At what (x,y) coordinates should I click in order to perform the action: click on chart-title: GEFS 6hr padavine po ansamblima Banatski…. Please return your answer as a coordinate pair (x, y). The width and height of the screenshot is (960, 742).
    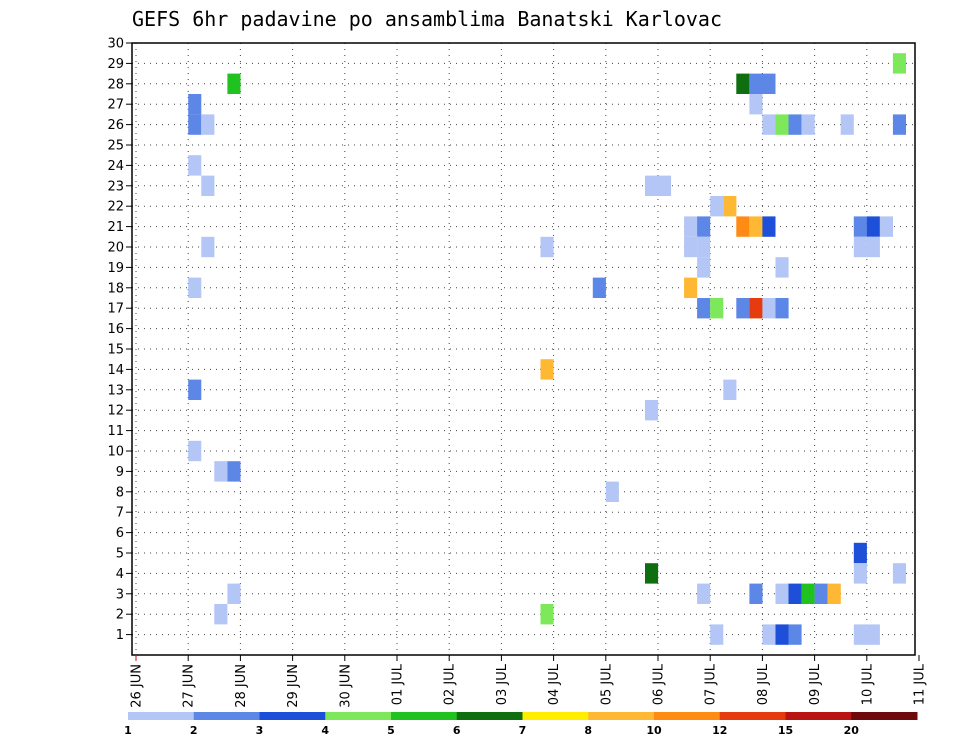
    Looking at the image, I should click on (427, 19).